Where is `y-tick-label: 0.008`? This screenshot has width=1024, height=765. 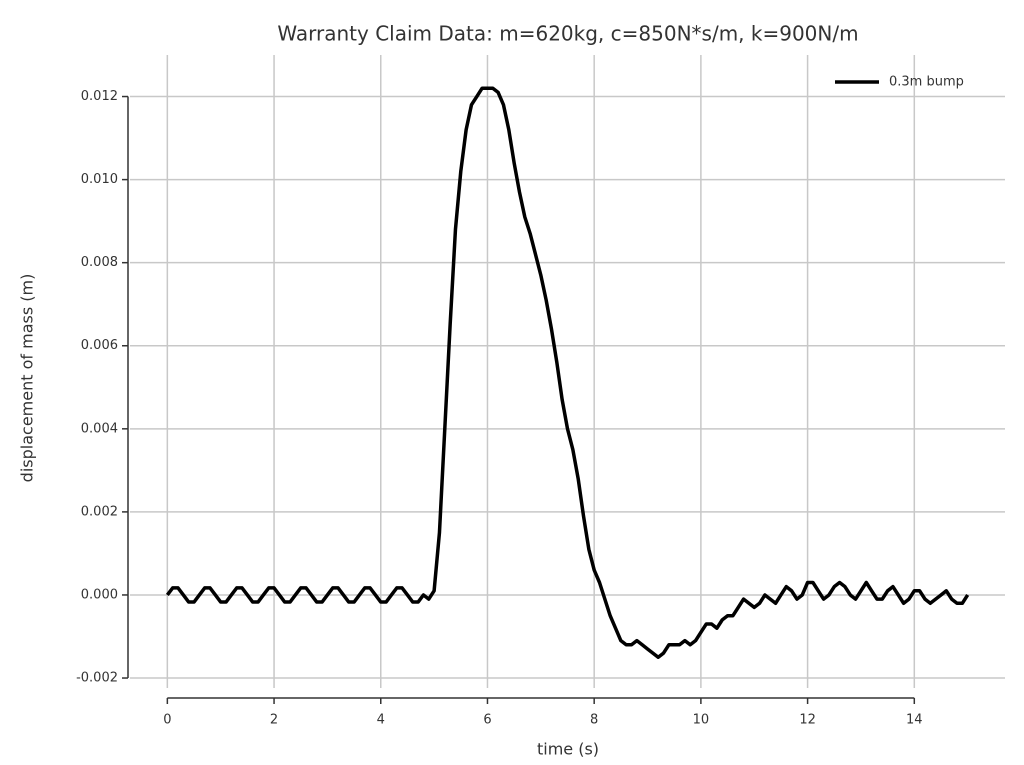
y-tick-label: 0.008 is located at coordinates (99, 262).